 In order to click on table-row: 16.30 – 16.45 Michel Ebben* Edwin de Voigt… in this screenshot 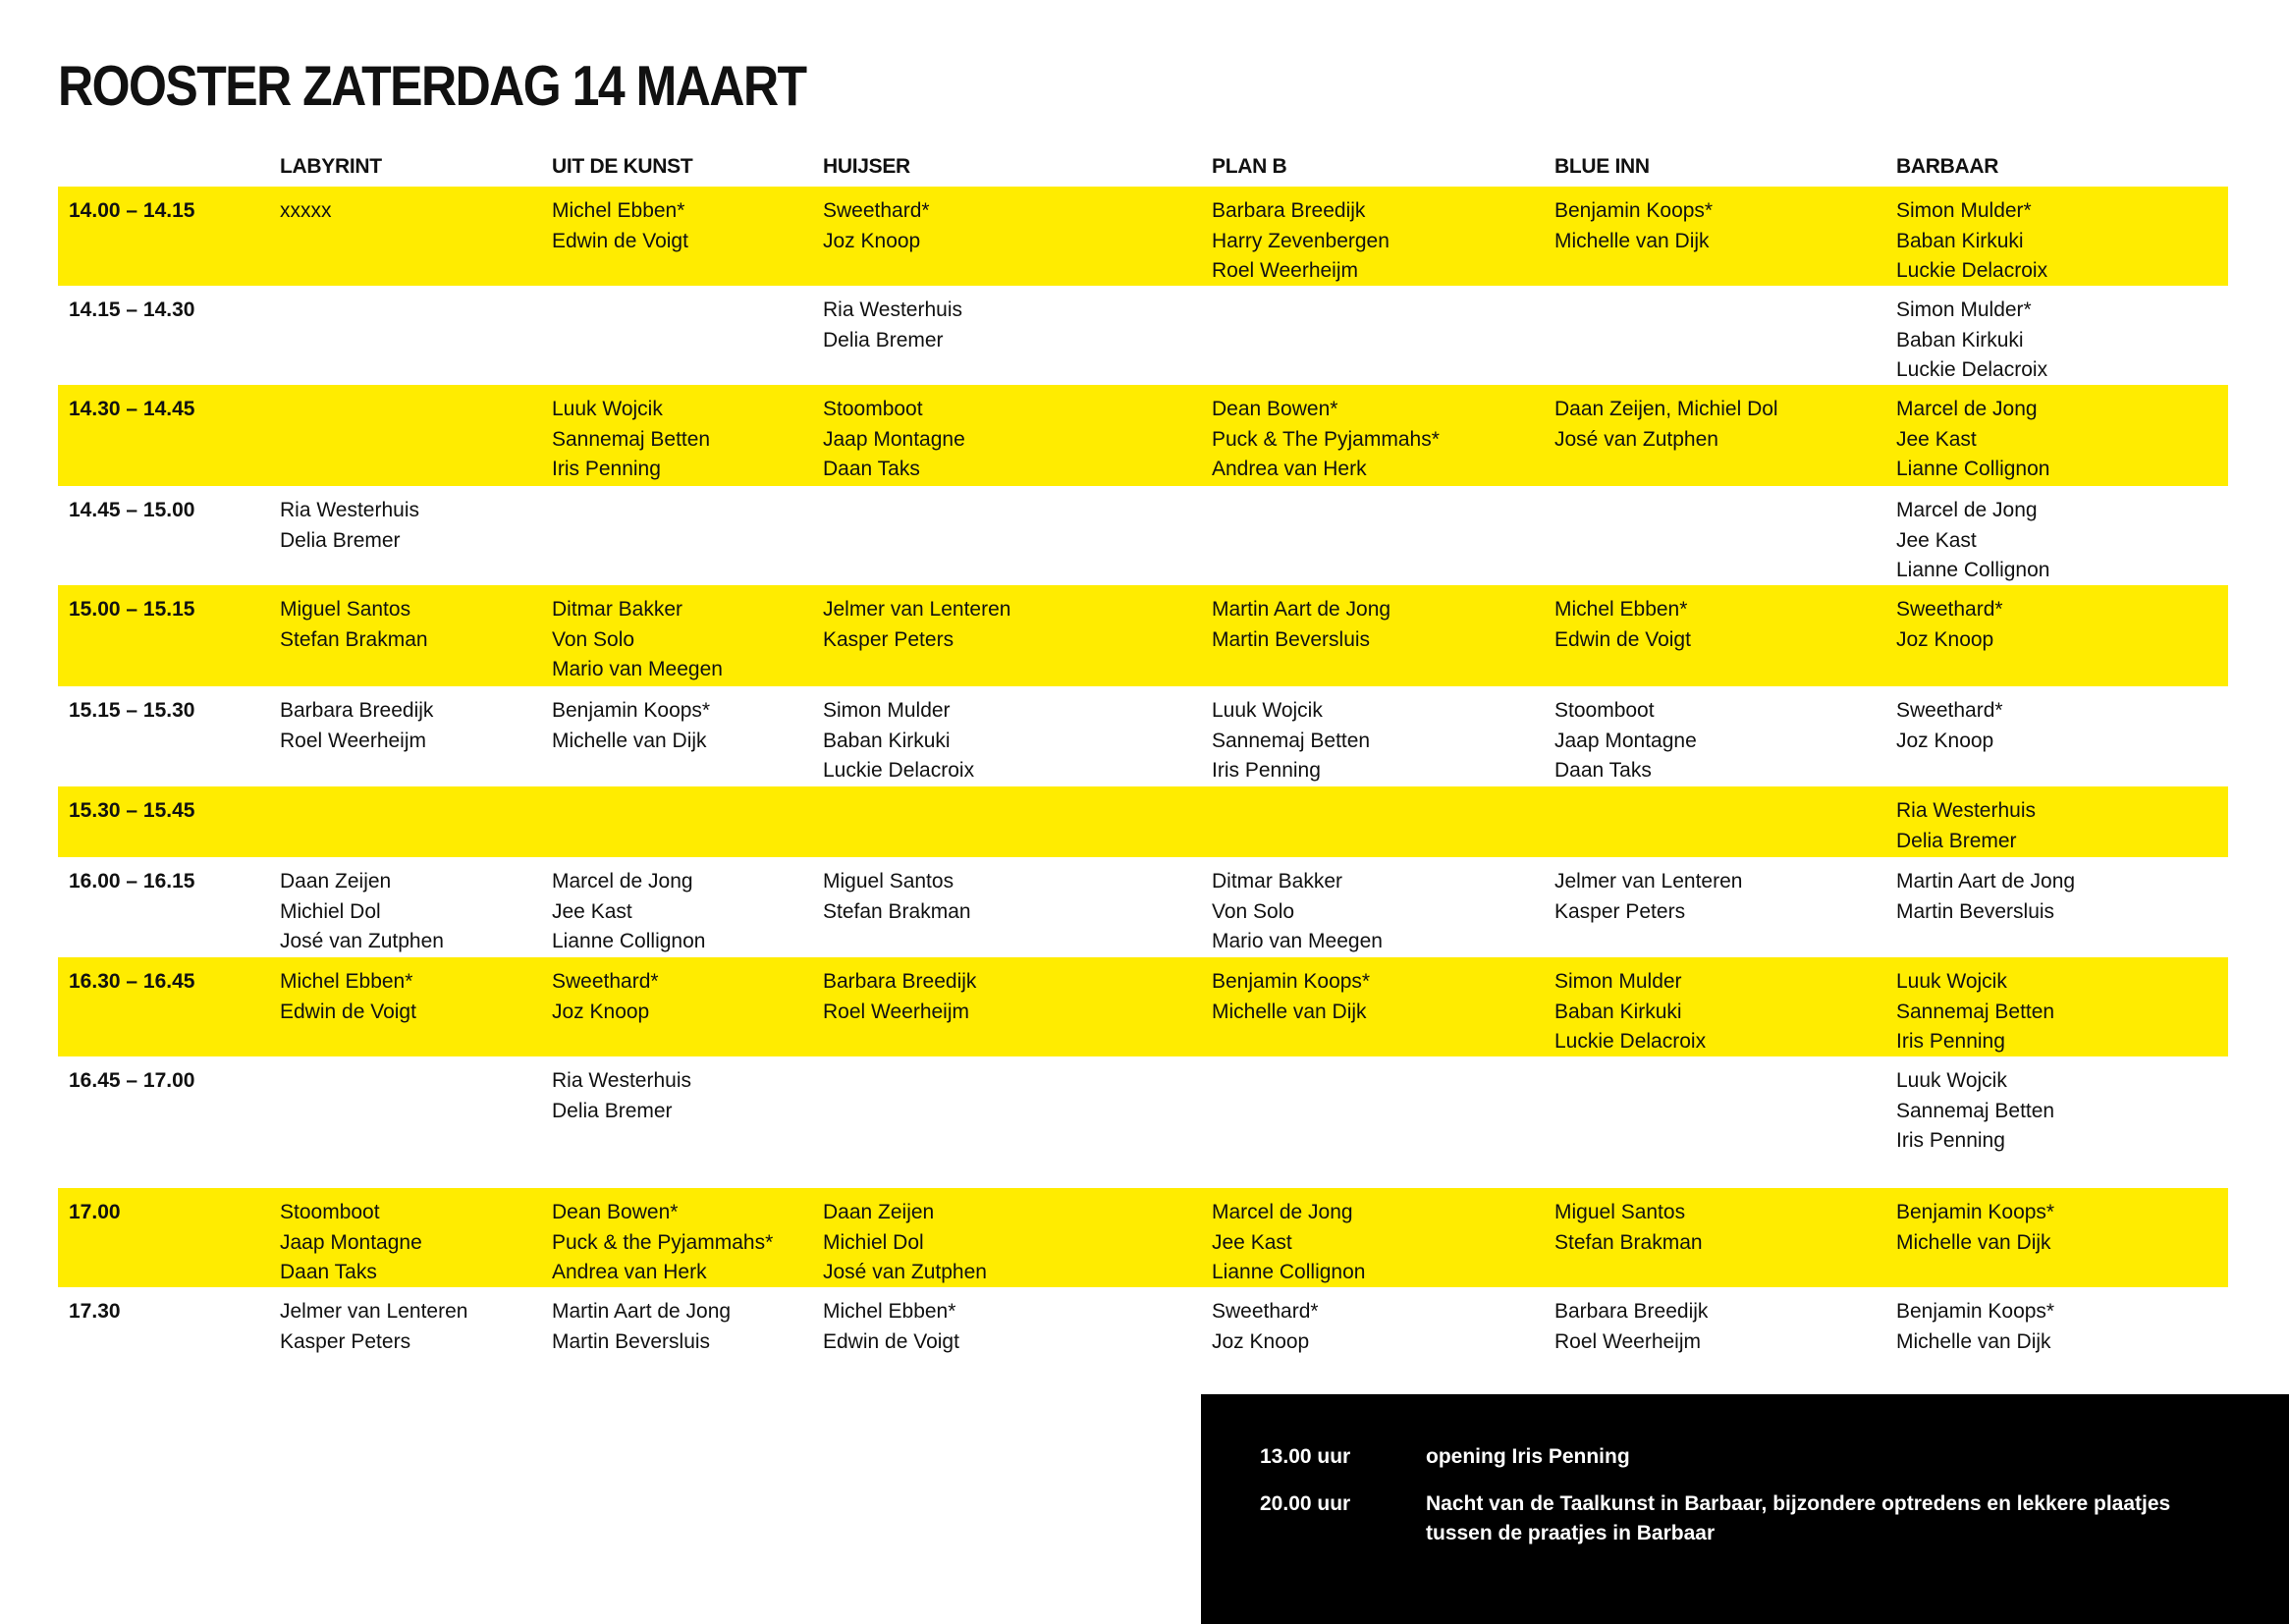, I will do `click(1143, 1006)`.